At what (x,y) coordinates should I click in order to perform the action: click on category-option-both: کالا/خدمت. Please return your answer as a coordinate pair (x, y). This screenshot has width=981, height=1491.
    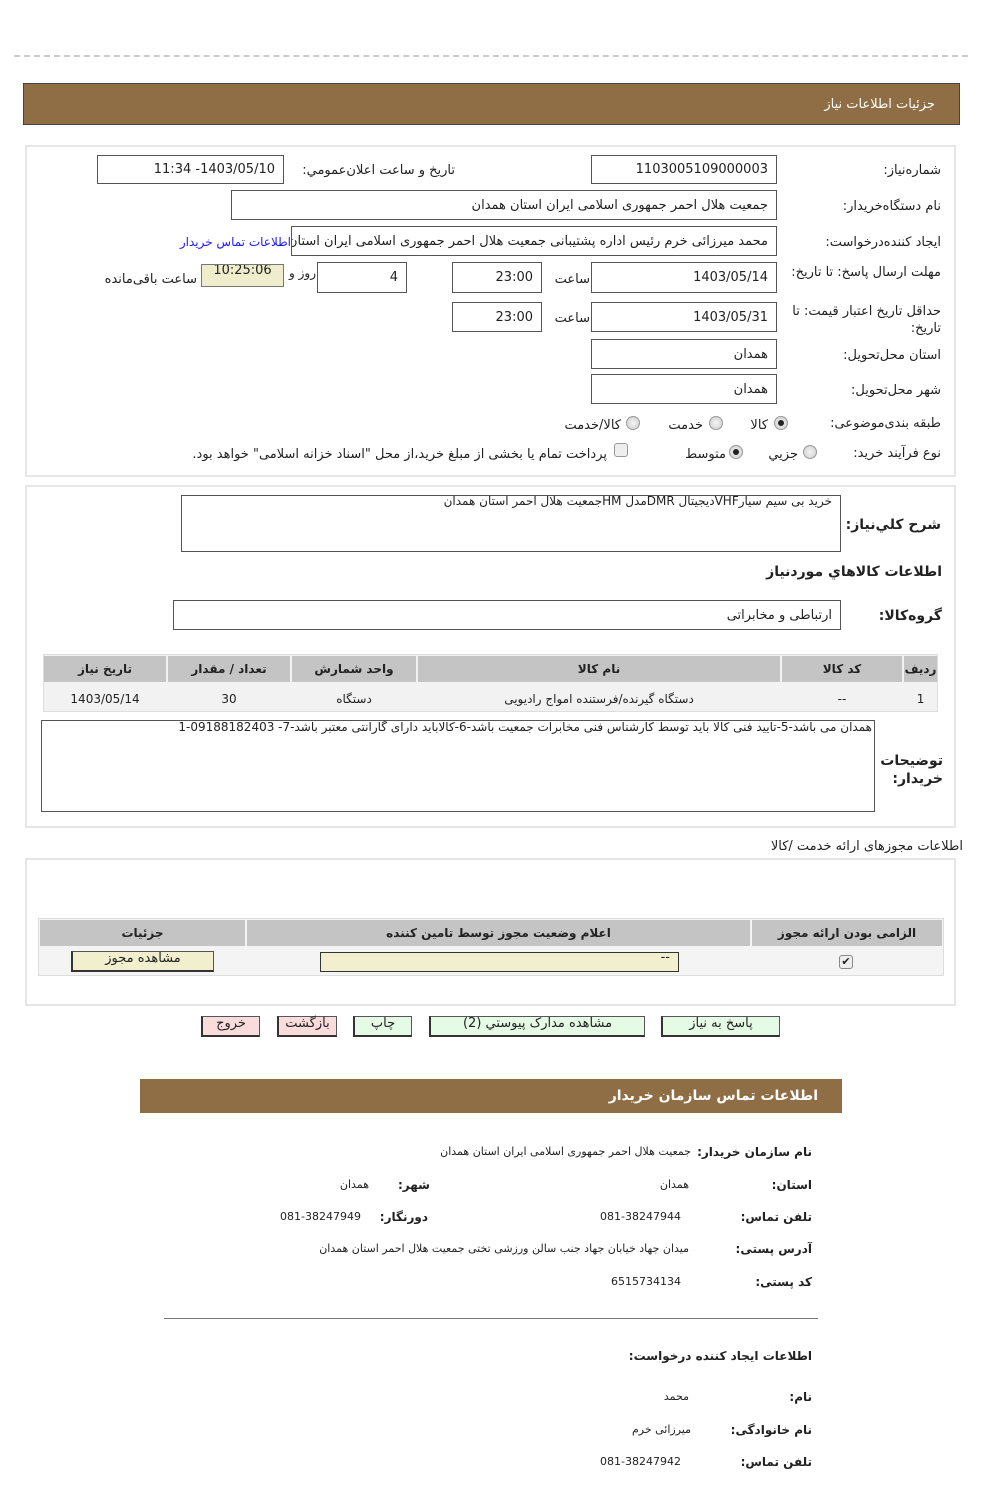
    Looking at the image, I should click on (592, 425).